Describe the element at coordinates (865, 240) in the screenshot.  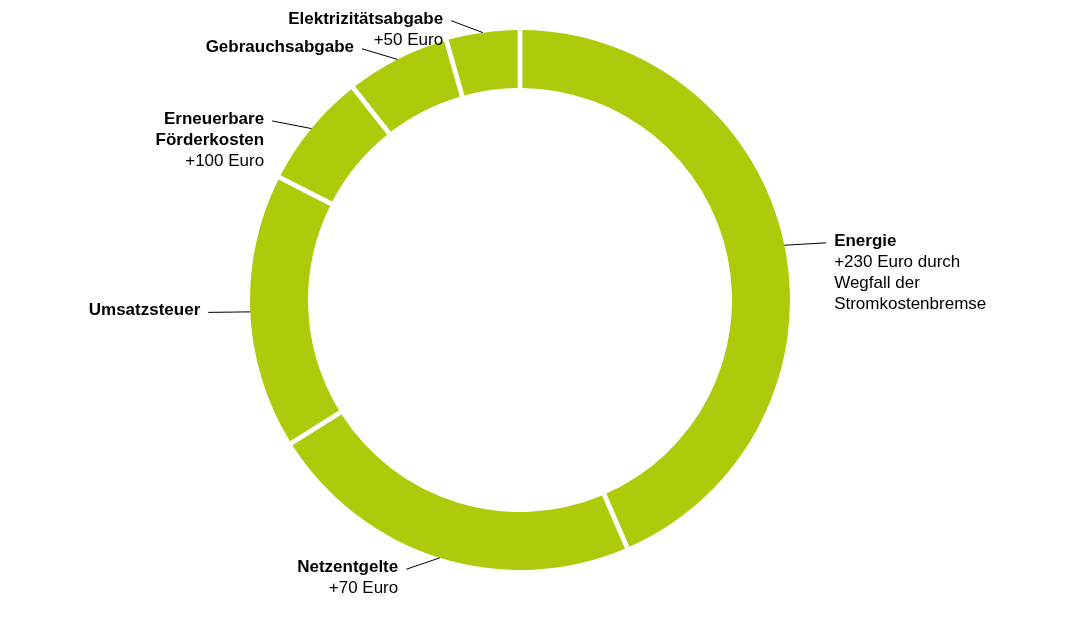
I see `slice-label: Energie` at that location.